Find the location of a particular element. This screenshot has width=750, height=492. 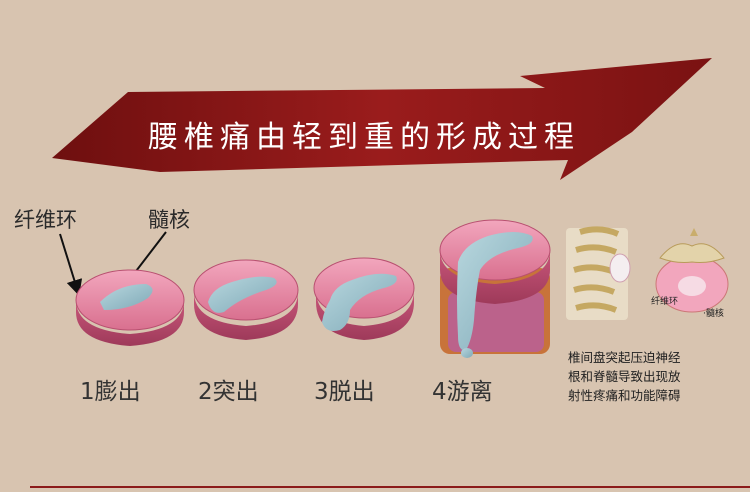

bottom-divider is located at coordinates (390, 487).